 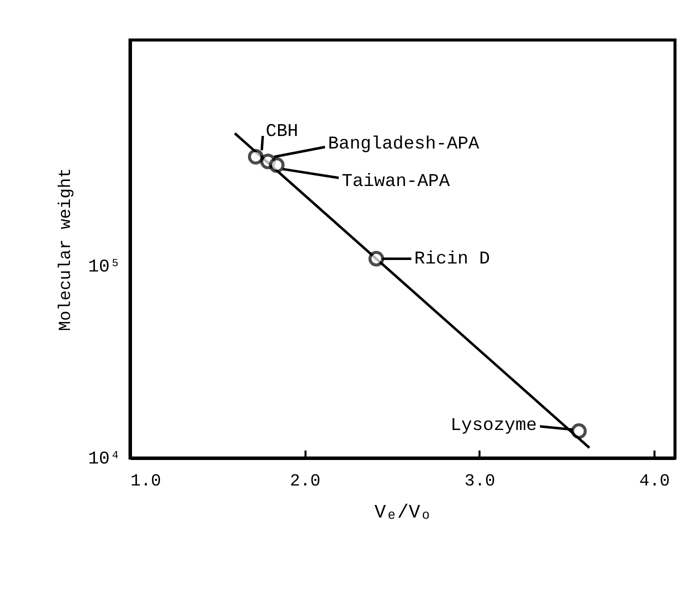 What do you see at coordinates (104, 267) in the screenshot?
I see `y-tick-label: 10⁵` at bounding box center [104, 267].